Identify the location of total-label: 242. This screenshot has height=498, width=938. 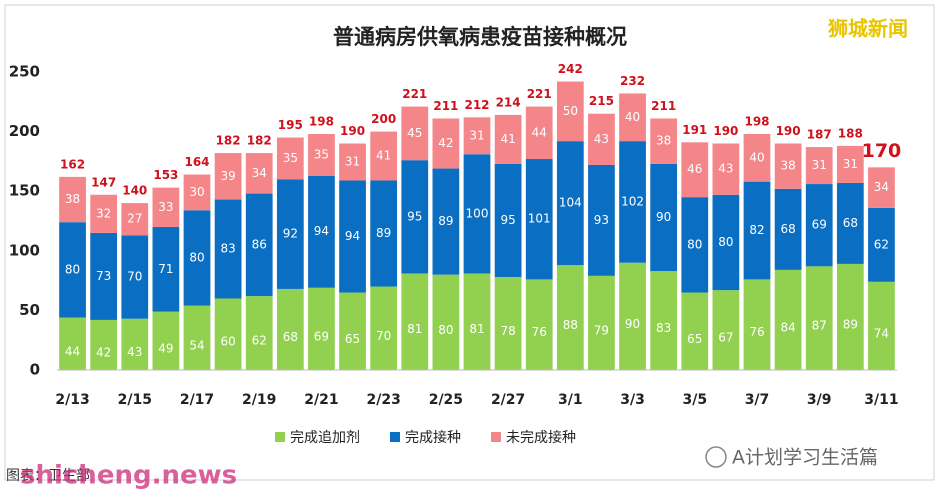
(570, 69).